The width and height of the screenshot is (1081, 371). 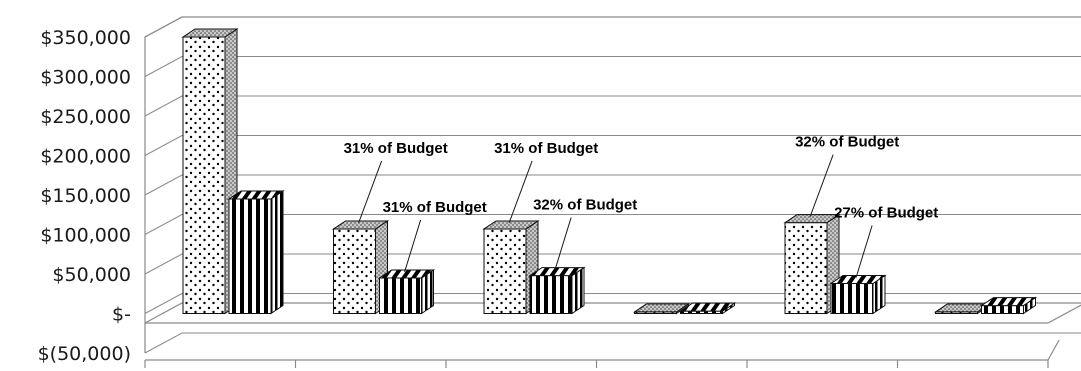 I want to click on bar-series2-cat5, so click(x=858, y=294).